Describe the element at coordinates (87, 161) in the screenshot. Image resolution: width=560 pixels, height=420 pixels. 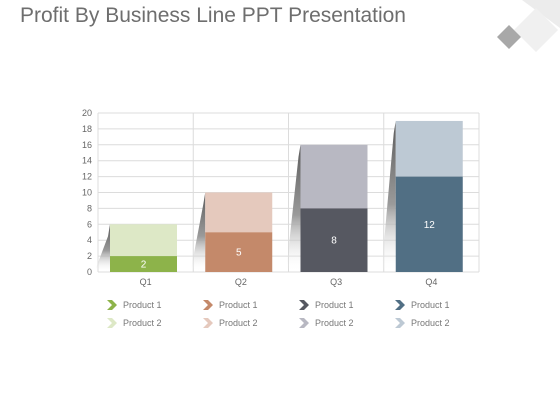
I see `y-tick-label: 14` at that location.